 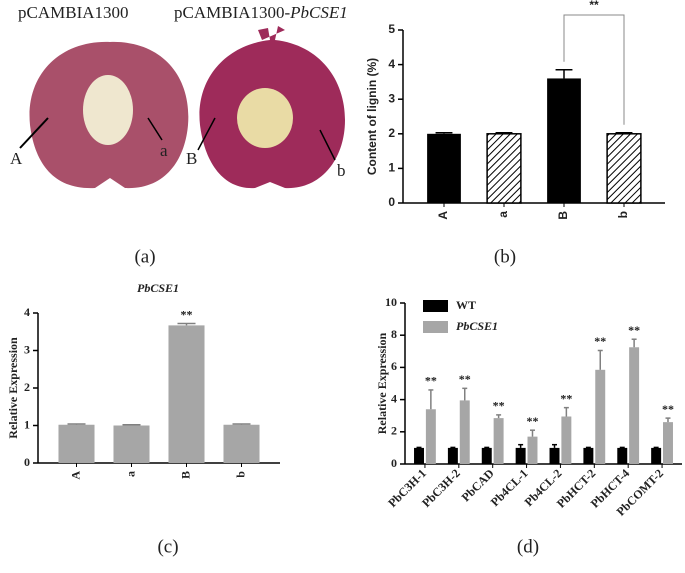 What do you see at coordinates (477, 326) in the screenshot?
I see `legend-label: PbCSE1` at bounding box center [477, 326].